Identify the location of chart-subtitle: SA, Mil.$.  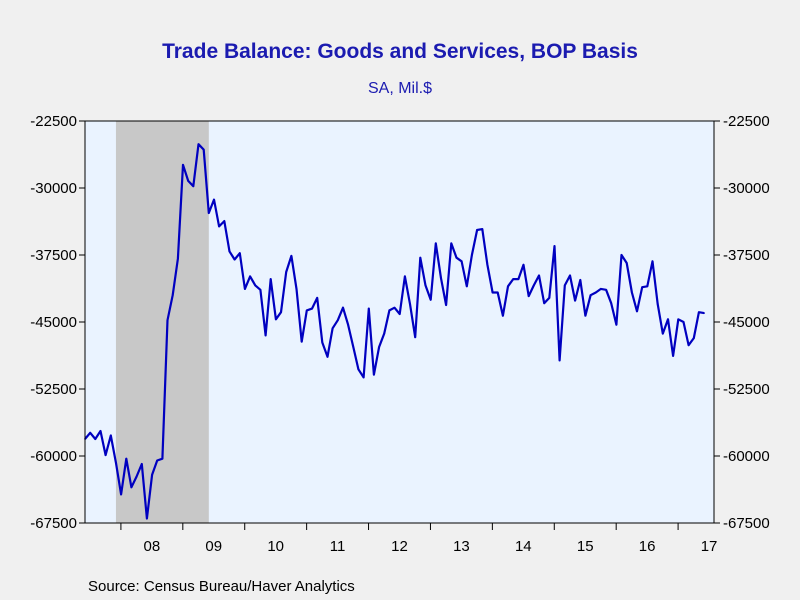
(399, 88).